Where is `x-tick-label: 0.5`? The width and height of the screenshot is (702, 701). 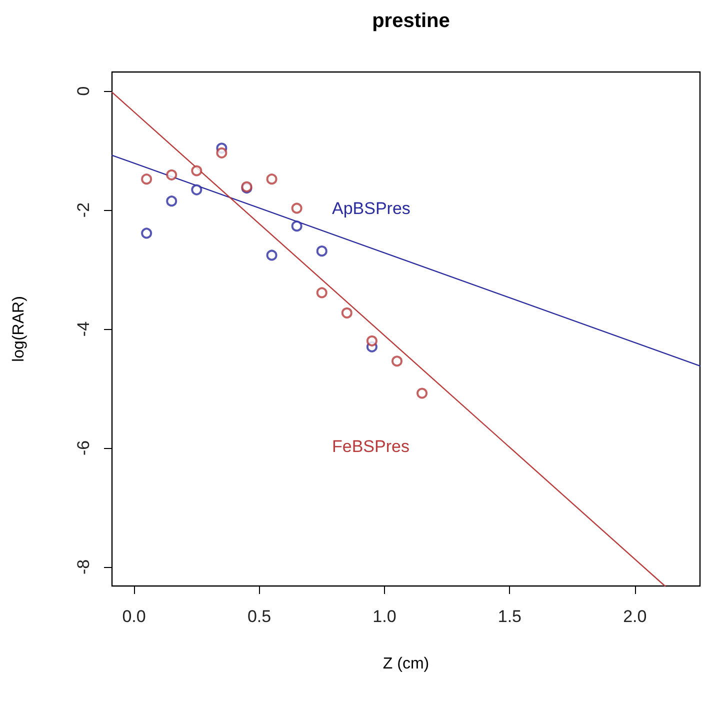 x-tick-label: 0.5 is located at coordinates (259, 616).